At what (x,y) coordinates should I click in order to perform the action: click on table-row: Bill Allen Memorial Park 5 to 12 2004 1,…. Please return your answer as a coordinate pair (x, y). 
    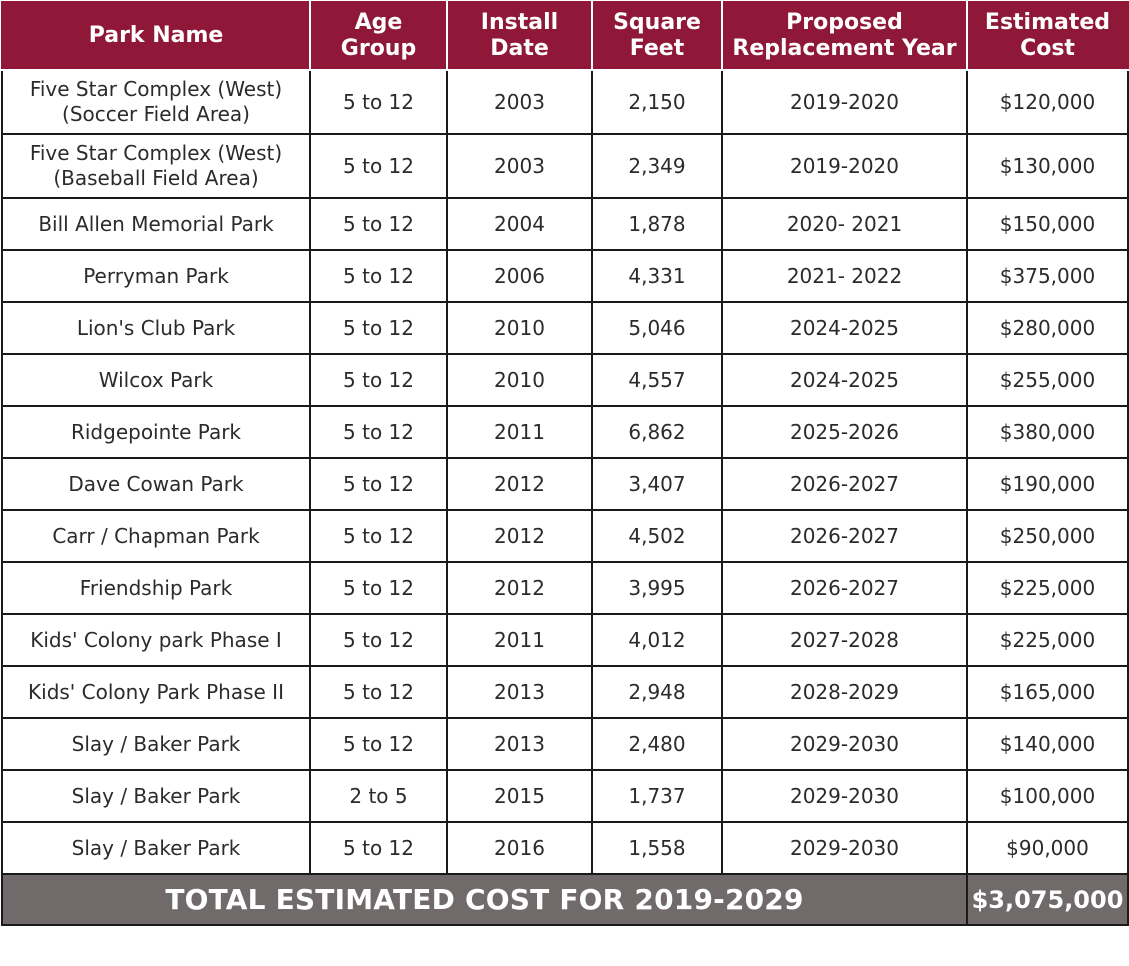
    Looking at the image, I should click on (565, 224).